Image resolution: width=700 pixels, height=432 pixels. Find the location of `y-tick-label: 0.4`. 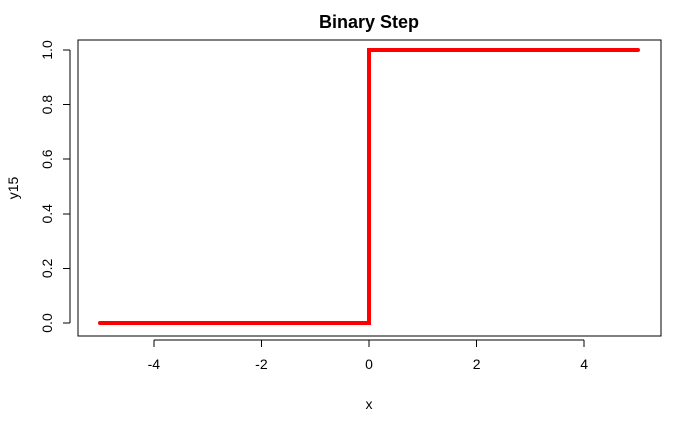

y-tick-label: 0.4 is located at coordinates (47, 214).